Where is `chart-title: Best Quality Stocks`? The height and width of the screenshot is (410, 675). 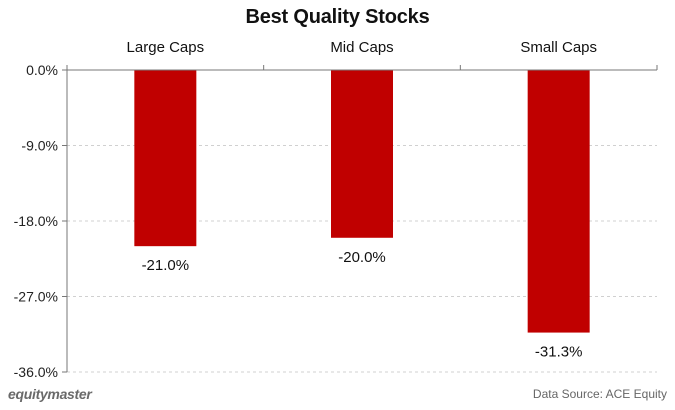
chart-title: Best Quality Stocks is located at coordinates (337, 17).